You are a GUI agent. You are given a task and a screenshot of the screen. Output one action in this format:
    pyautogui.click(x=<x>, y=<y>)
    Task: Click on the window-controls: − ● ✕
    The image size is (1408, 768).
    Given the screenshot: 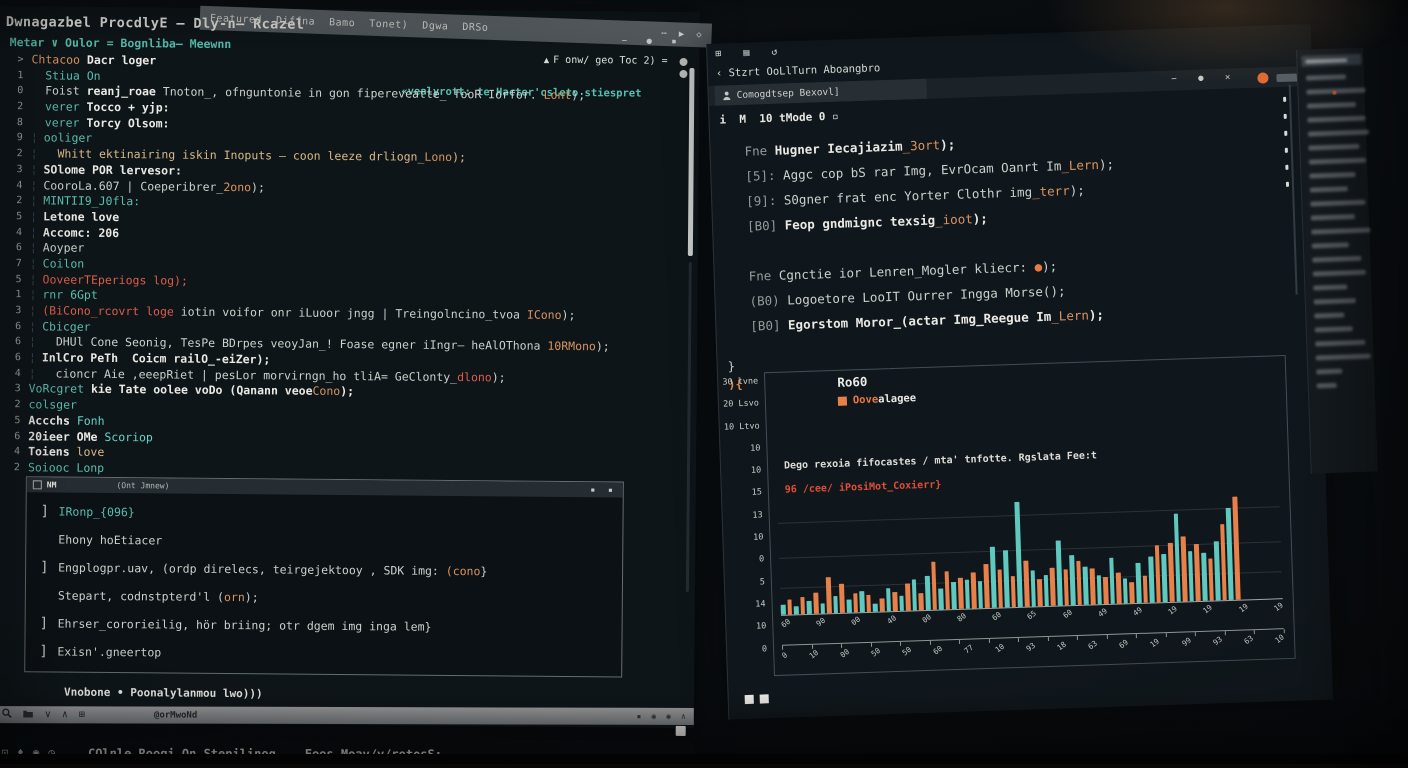 What is the action you would take?
    pyautogui.click(x=1205, y=78)
    